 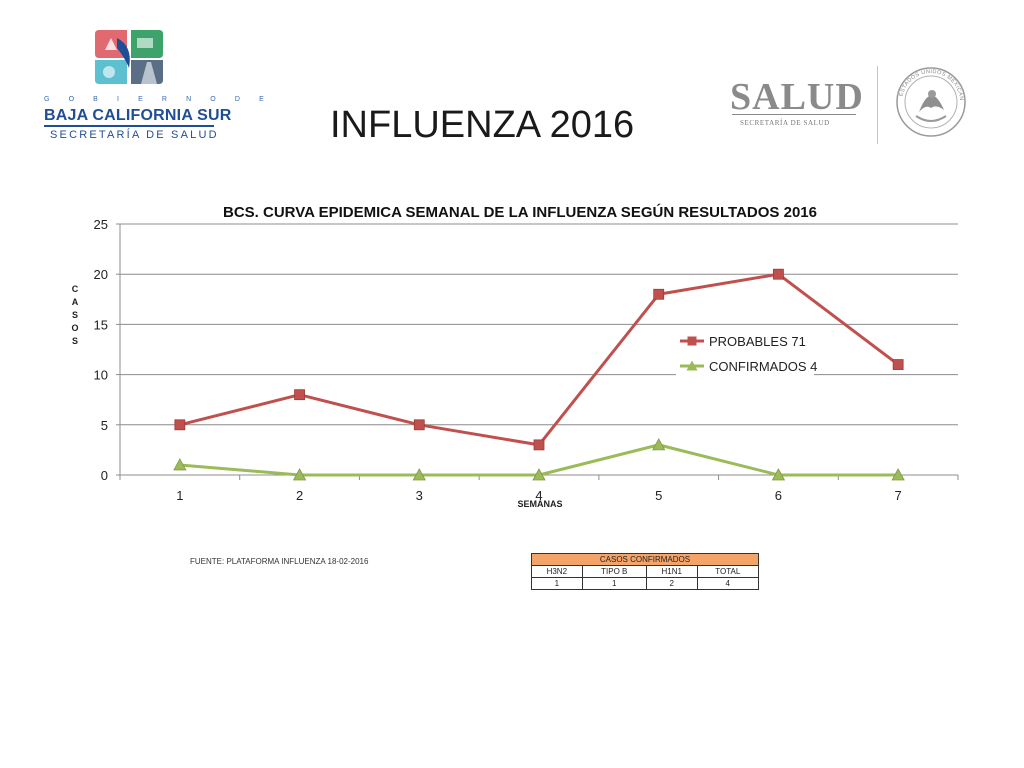 I want to click on y-tick-label: 0, so click(x=104, y=475).